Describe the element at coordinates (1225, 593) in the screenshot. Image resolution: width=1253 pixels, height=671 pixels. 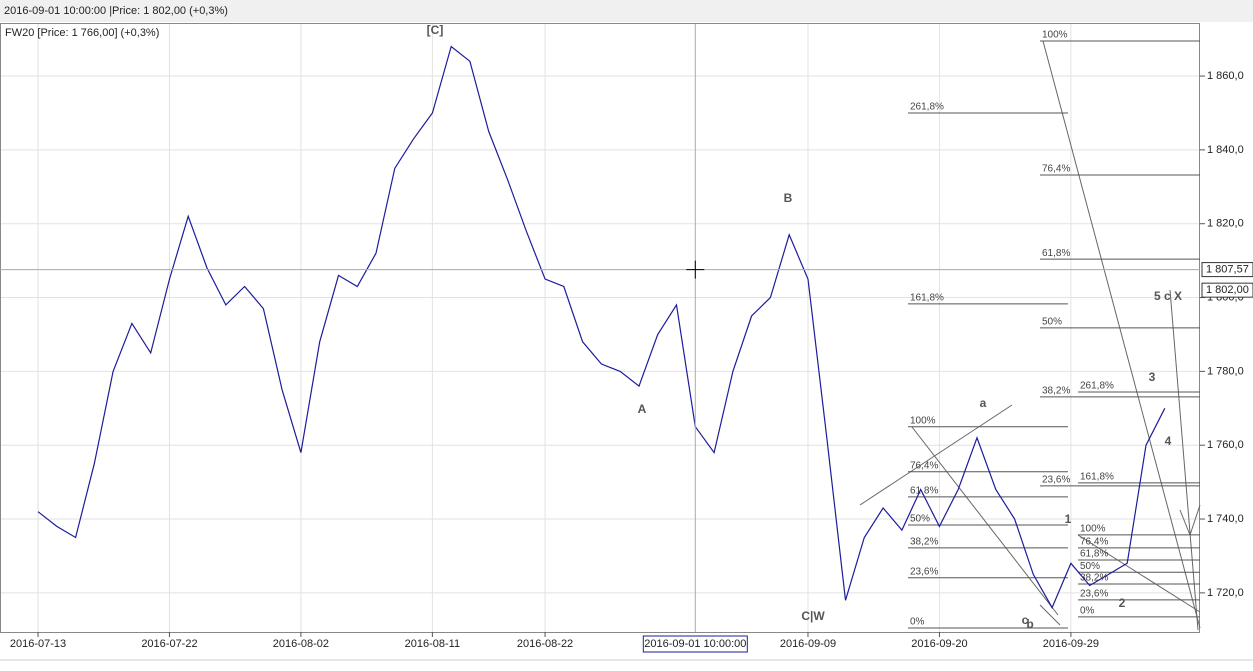
I see `y-tick-label: 1 720,0` at that location.